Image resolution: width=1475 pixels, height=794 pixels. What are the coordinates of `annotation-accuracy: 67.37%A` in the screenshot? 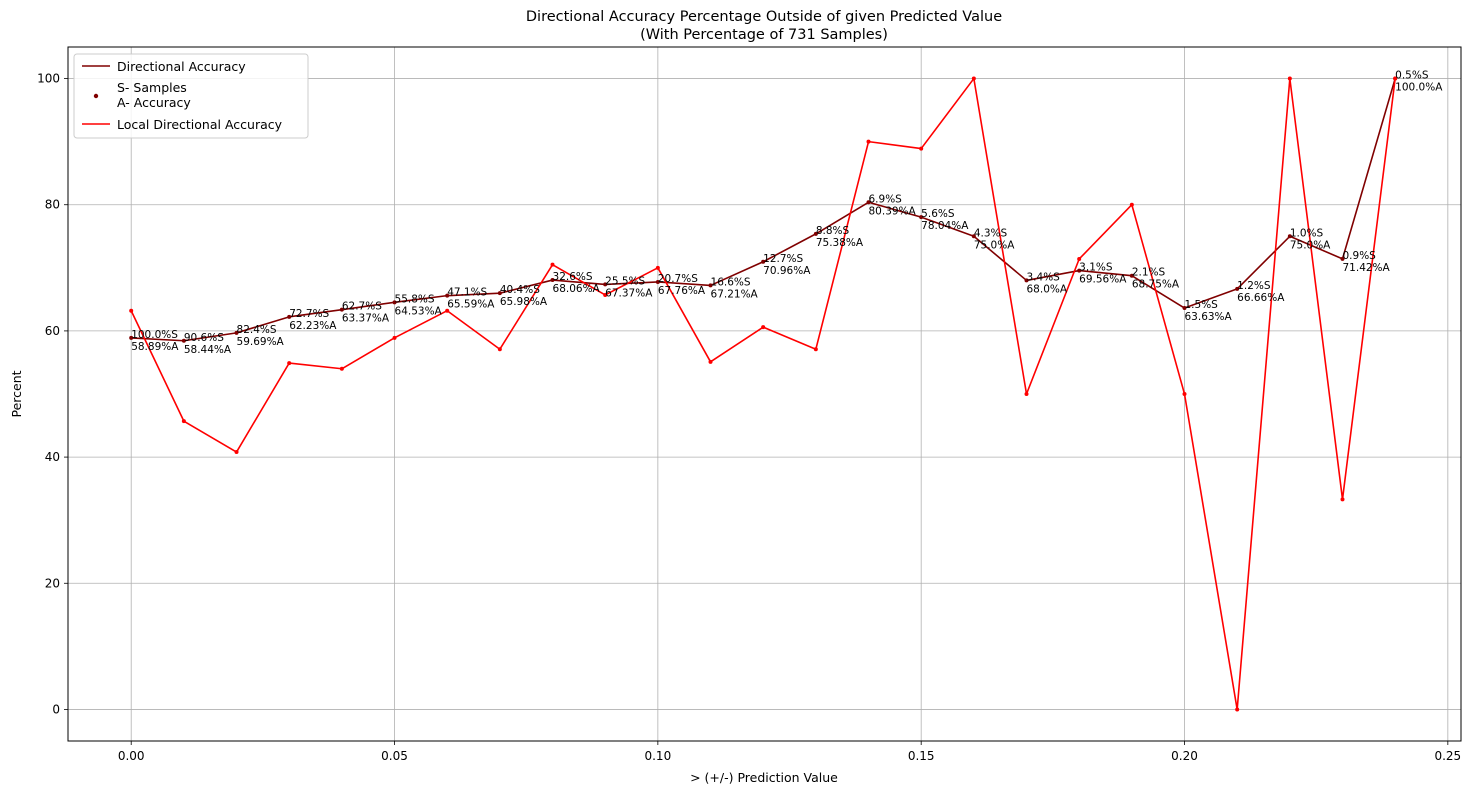 It's located at (629, 293).